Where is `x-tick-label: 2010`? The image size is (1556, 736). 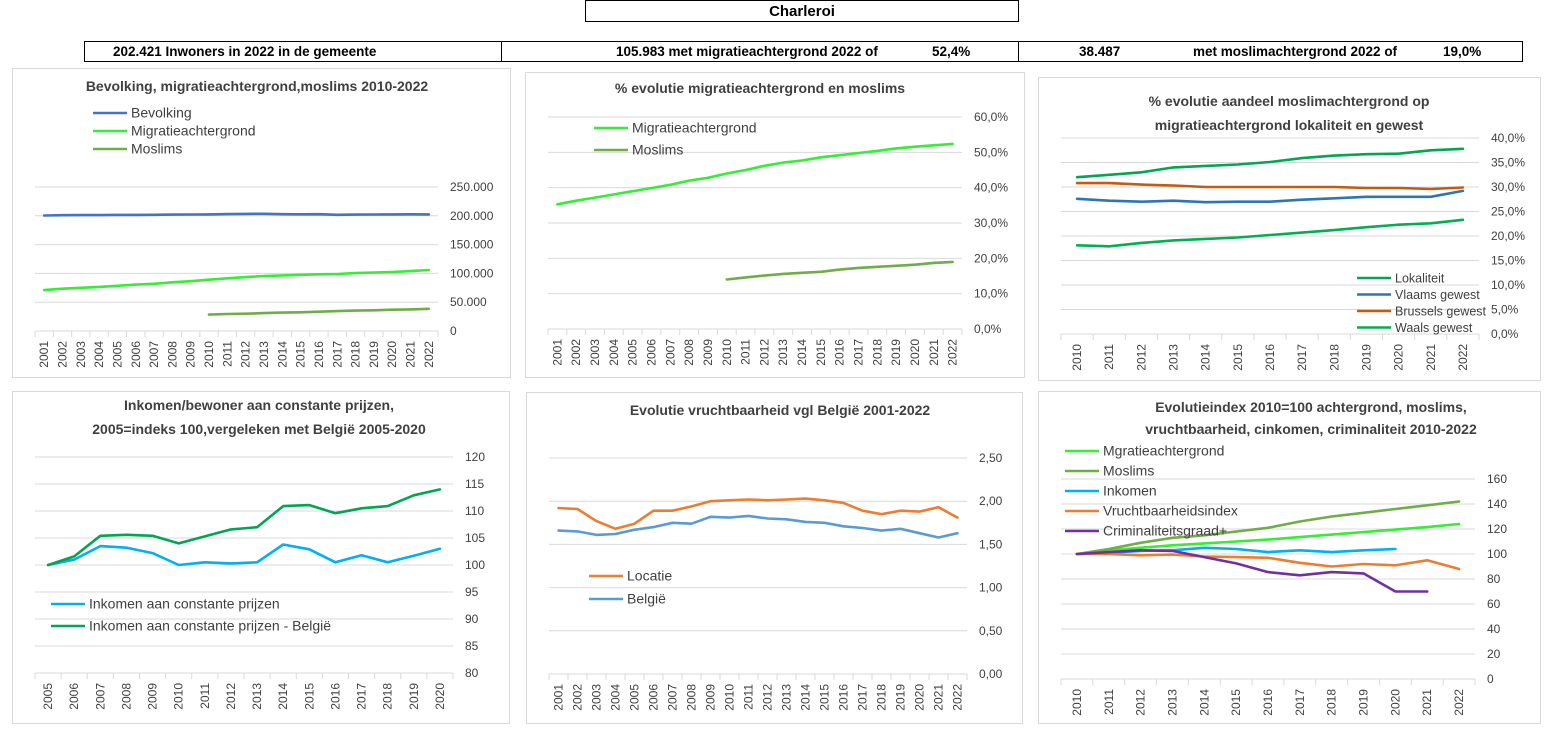 x-tick-label: 2010 is located at coordinates (179, 696).